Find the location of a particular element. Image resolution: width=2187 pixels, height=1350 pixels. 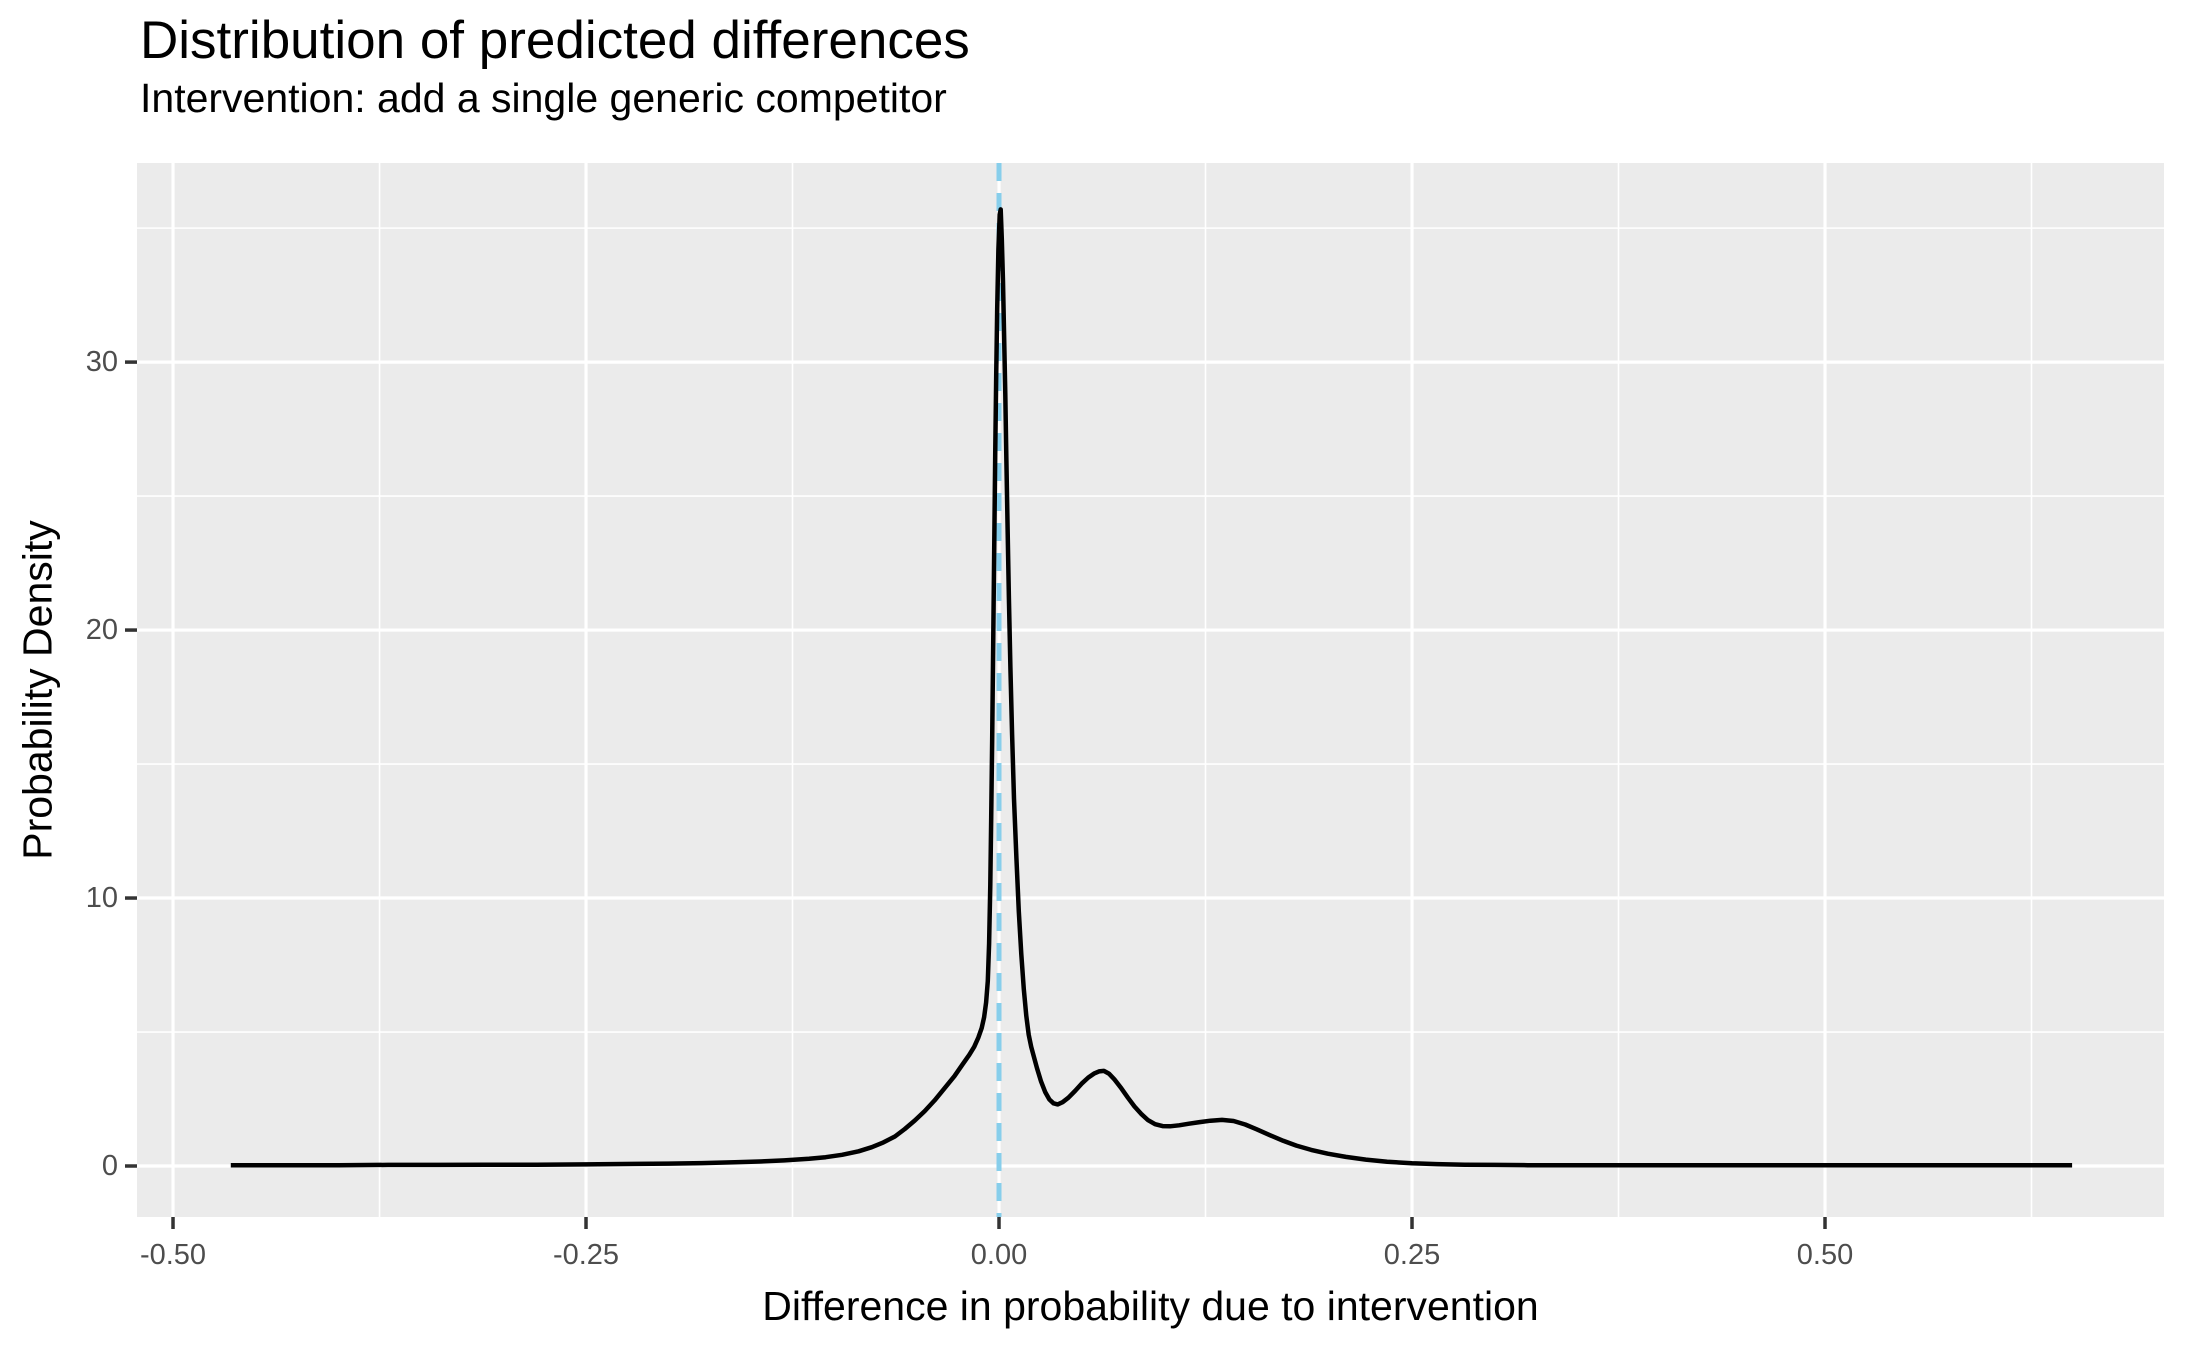

y-tick-label: 10 is located at coordinates (101, 898).